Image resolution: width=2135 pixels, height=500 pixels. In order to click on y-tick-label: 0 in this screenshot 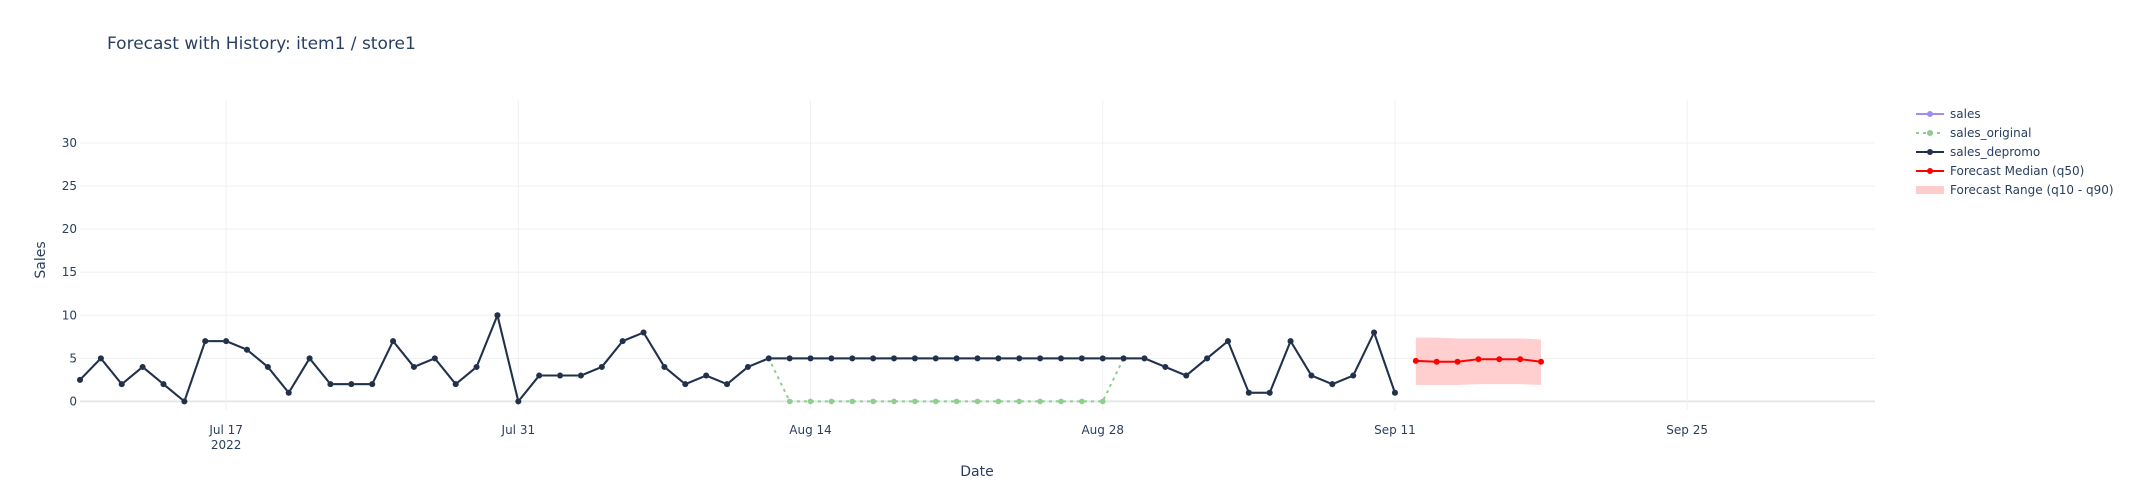, I will do `click(73, 401)`.